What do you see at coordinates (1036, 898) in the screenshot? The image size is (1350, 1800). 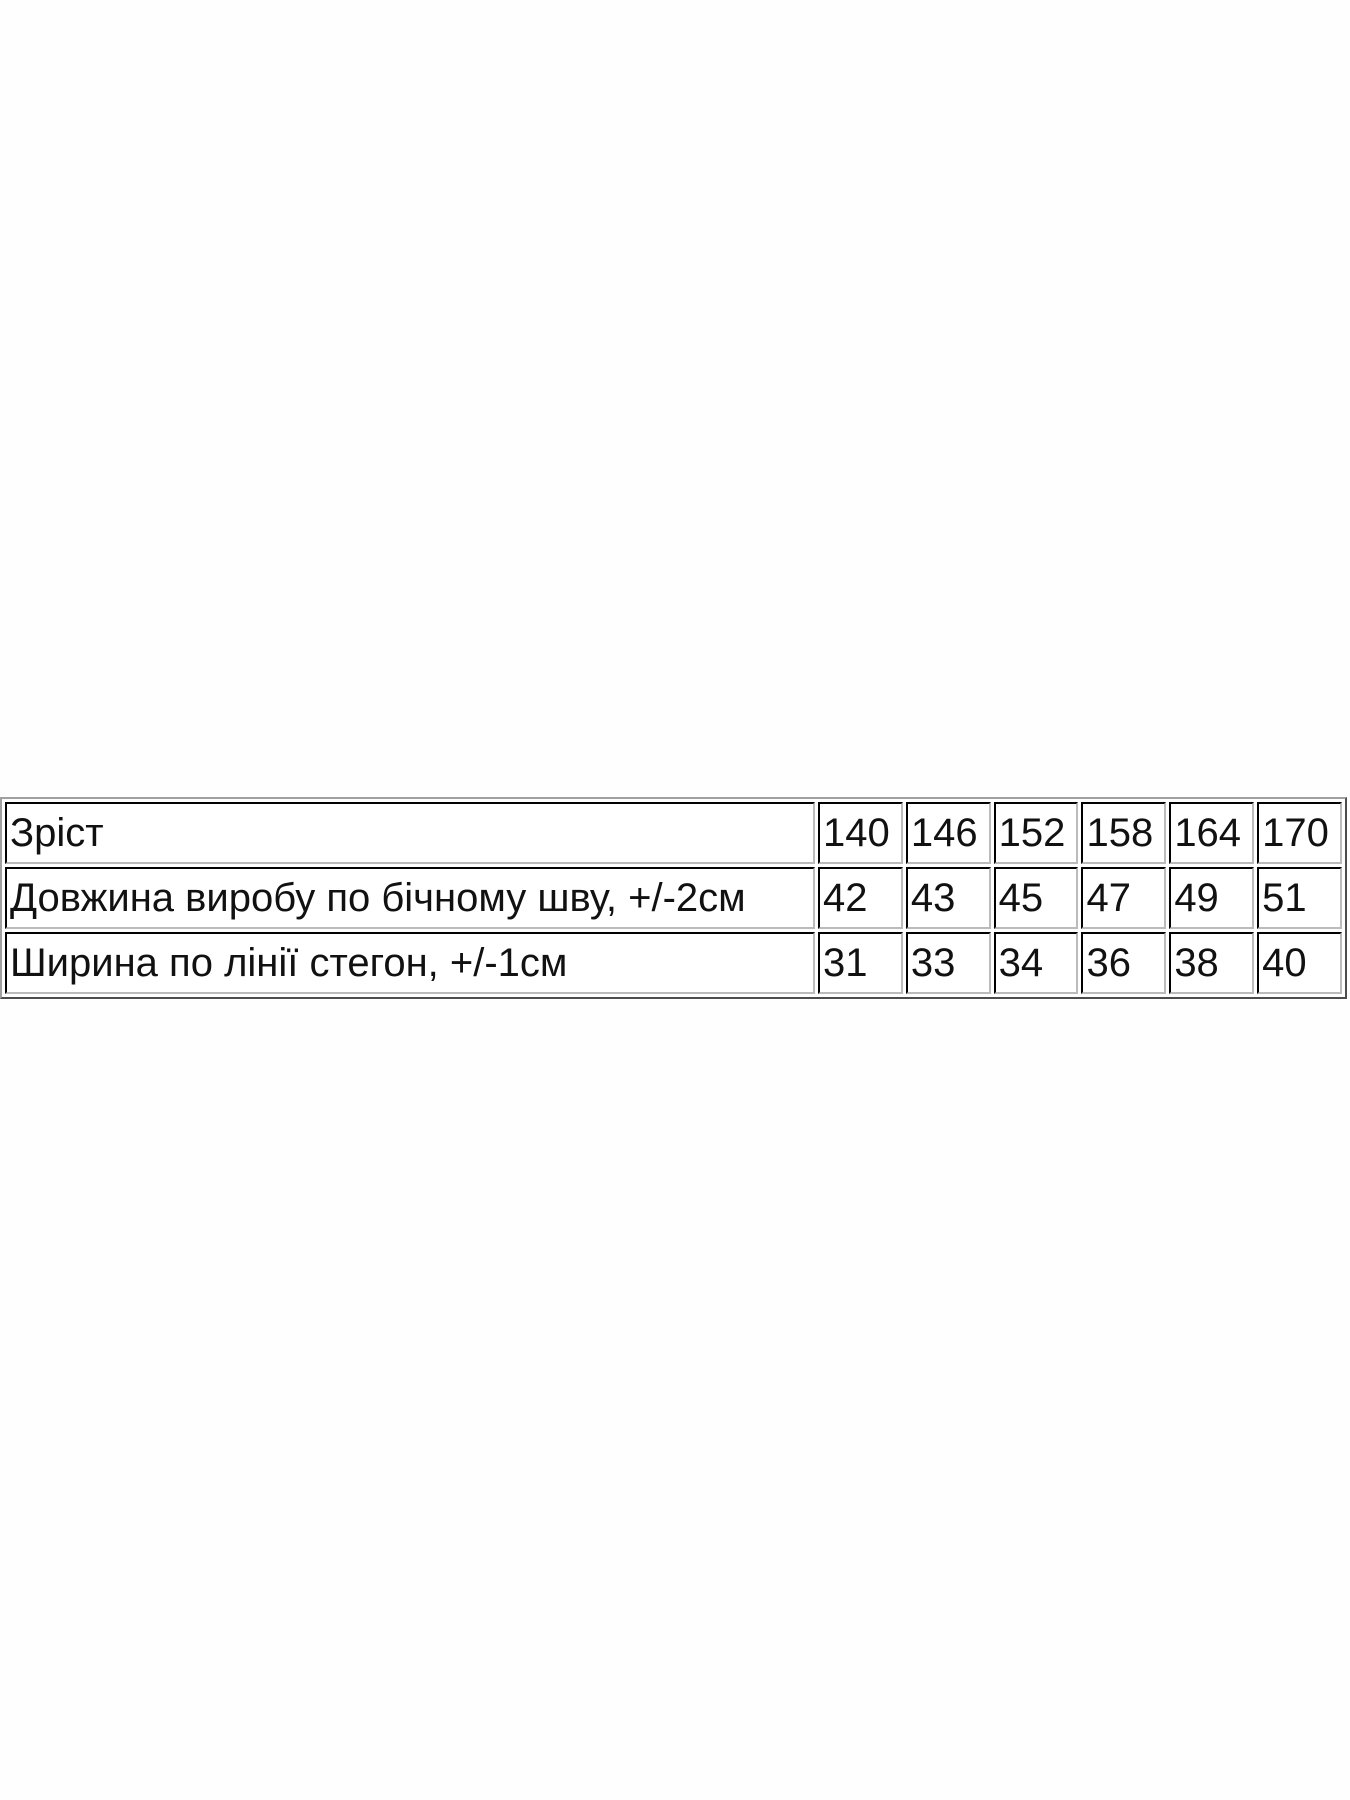 I see `table-cell: 45` at bounding box center [1036, 898].